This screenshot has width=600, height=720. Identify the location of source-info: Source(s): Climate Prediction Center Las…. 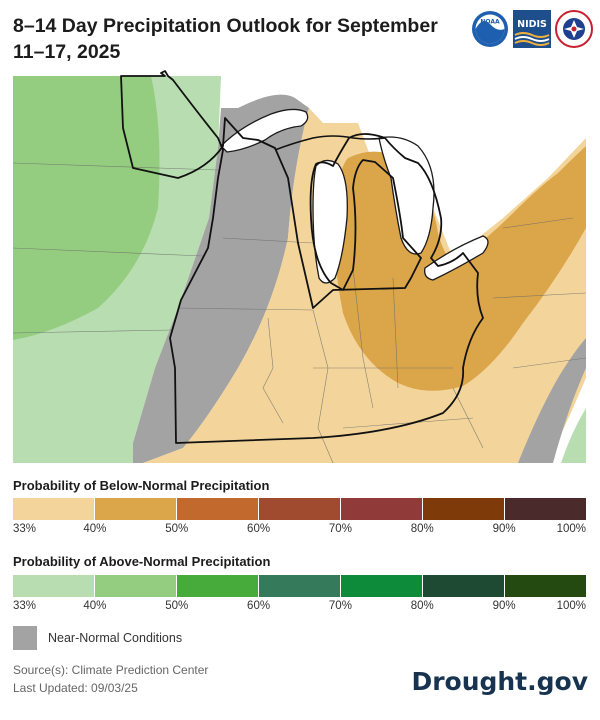
(110, 679).